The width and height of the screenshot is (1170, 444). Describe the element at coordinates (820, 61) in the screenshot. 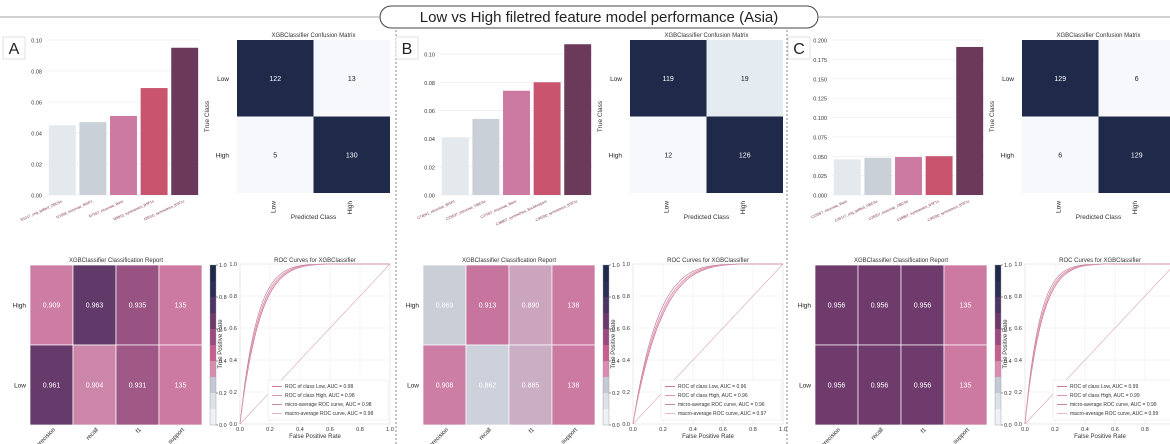

I see `importance-ytick: 0.175` at that location.